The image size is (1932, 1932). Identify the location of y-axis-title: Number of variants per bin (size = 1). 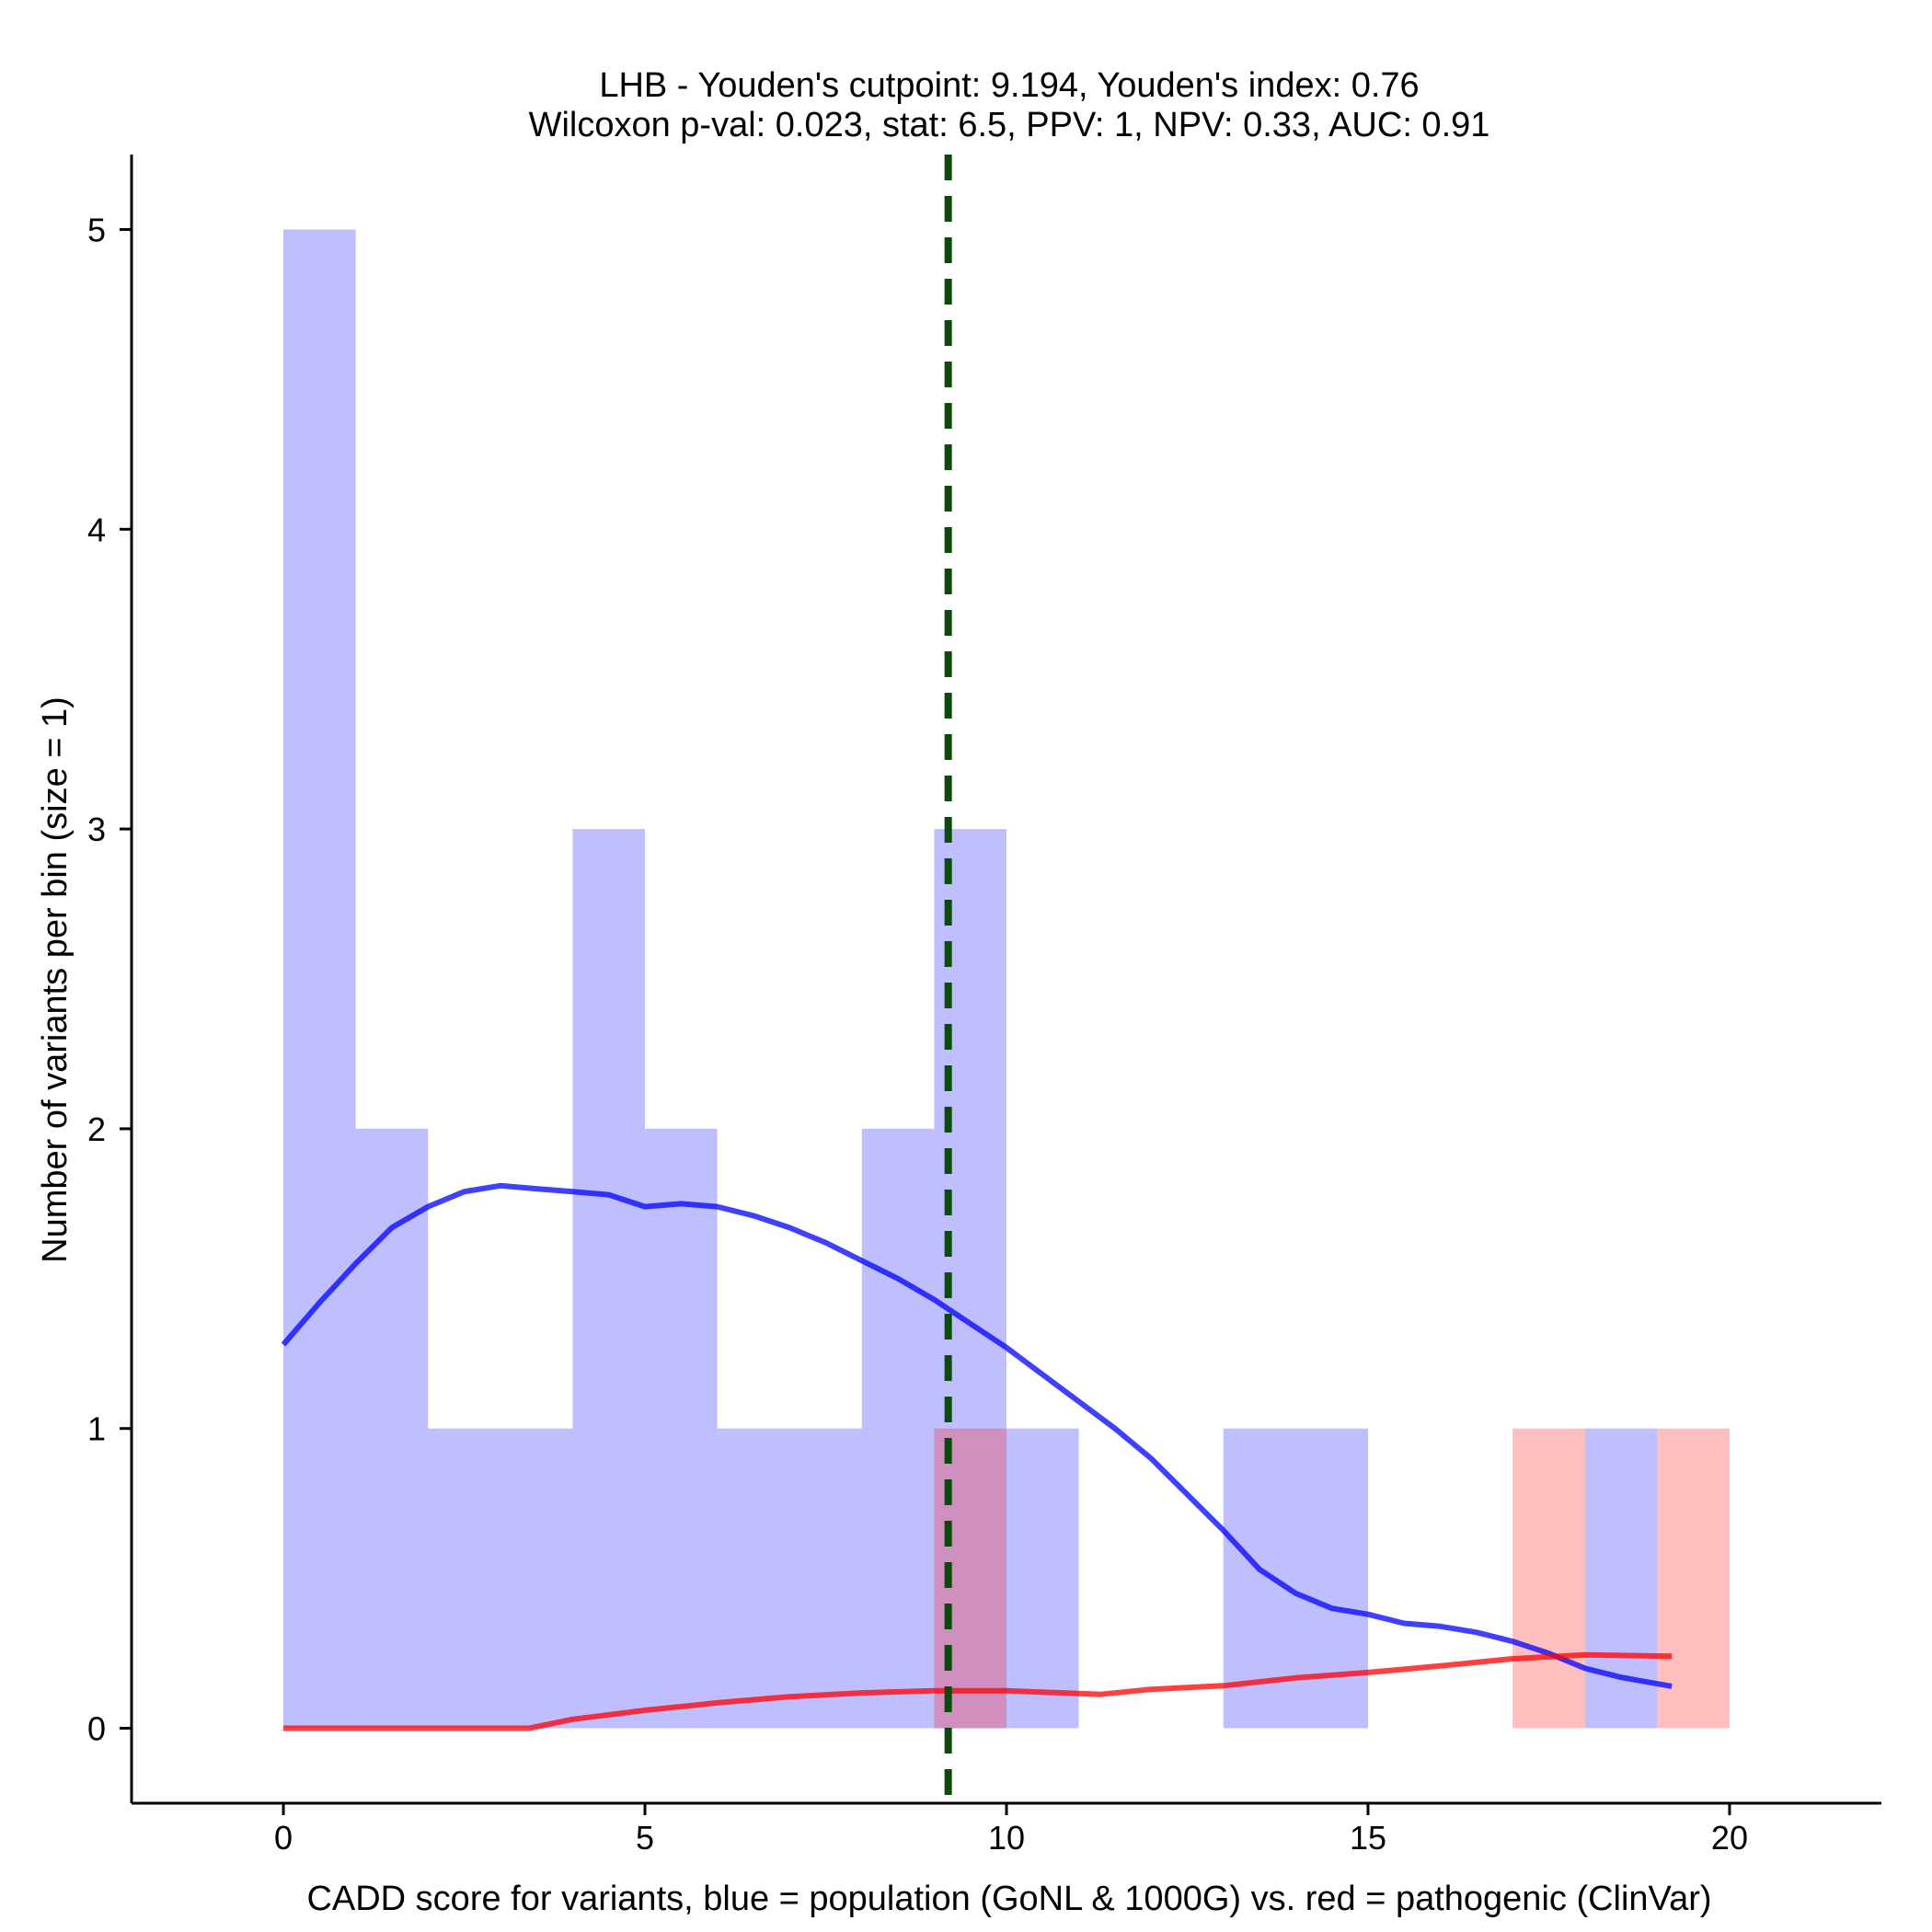
(55, 979).